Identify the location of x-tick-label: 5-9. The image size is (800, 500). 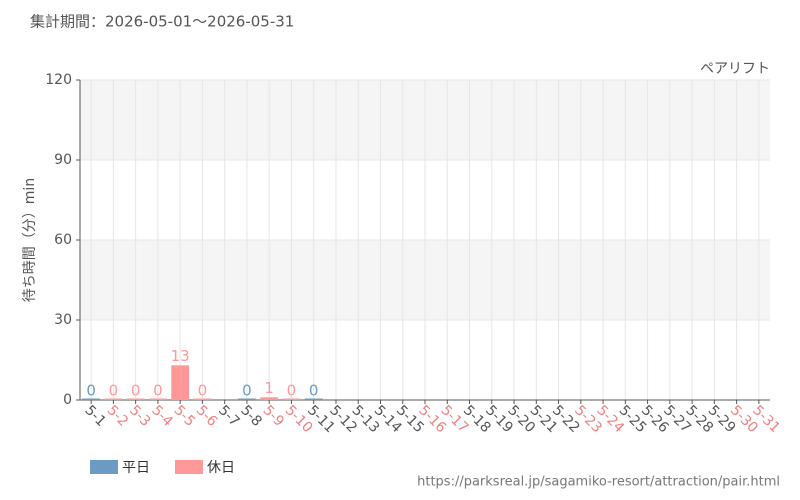
(273, 415).